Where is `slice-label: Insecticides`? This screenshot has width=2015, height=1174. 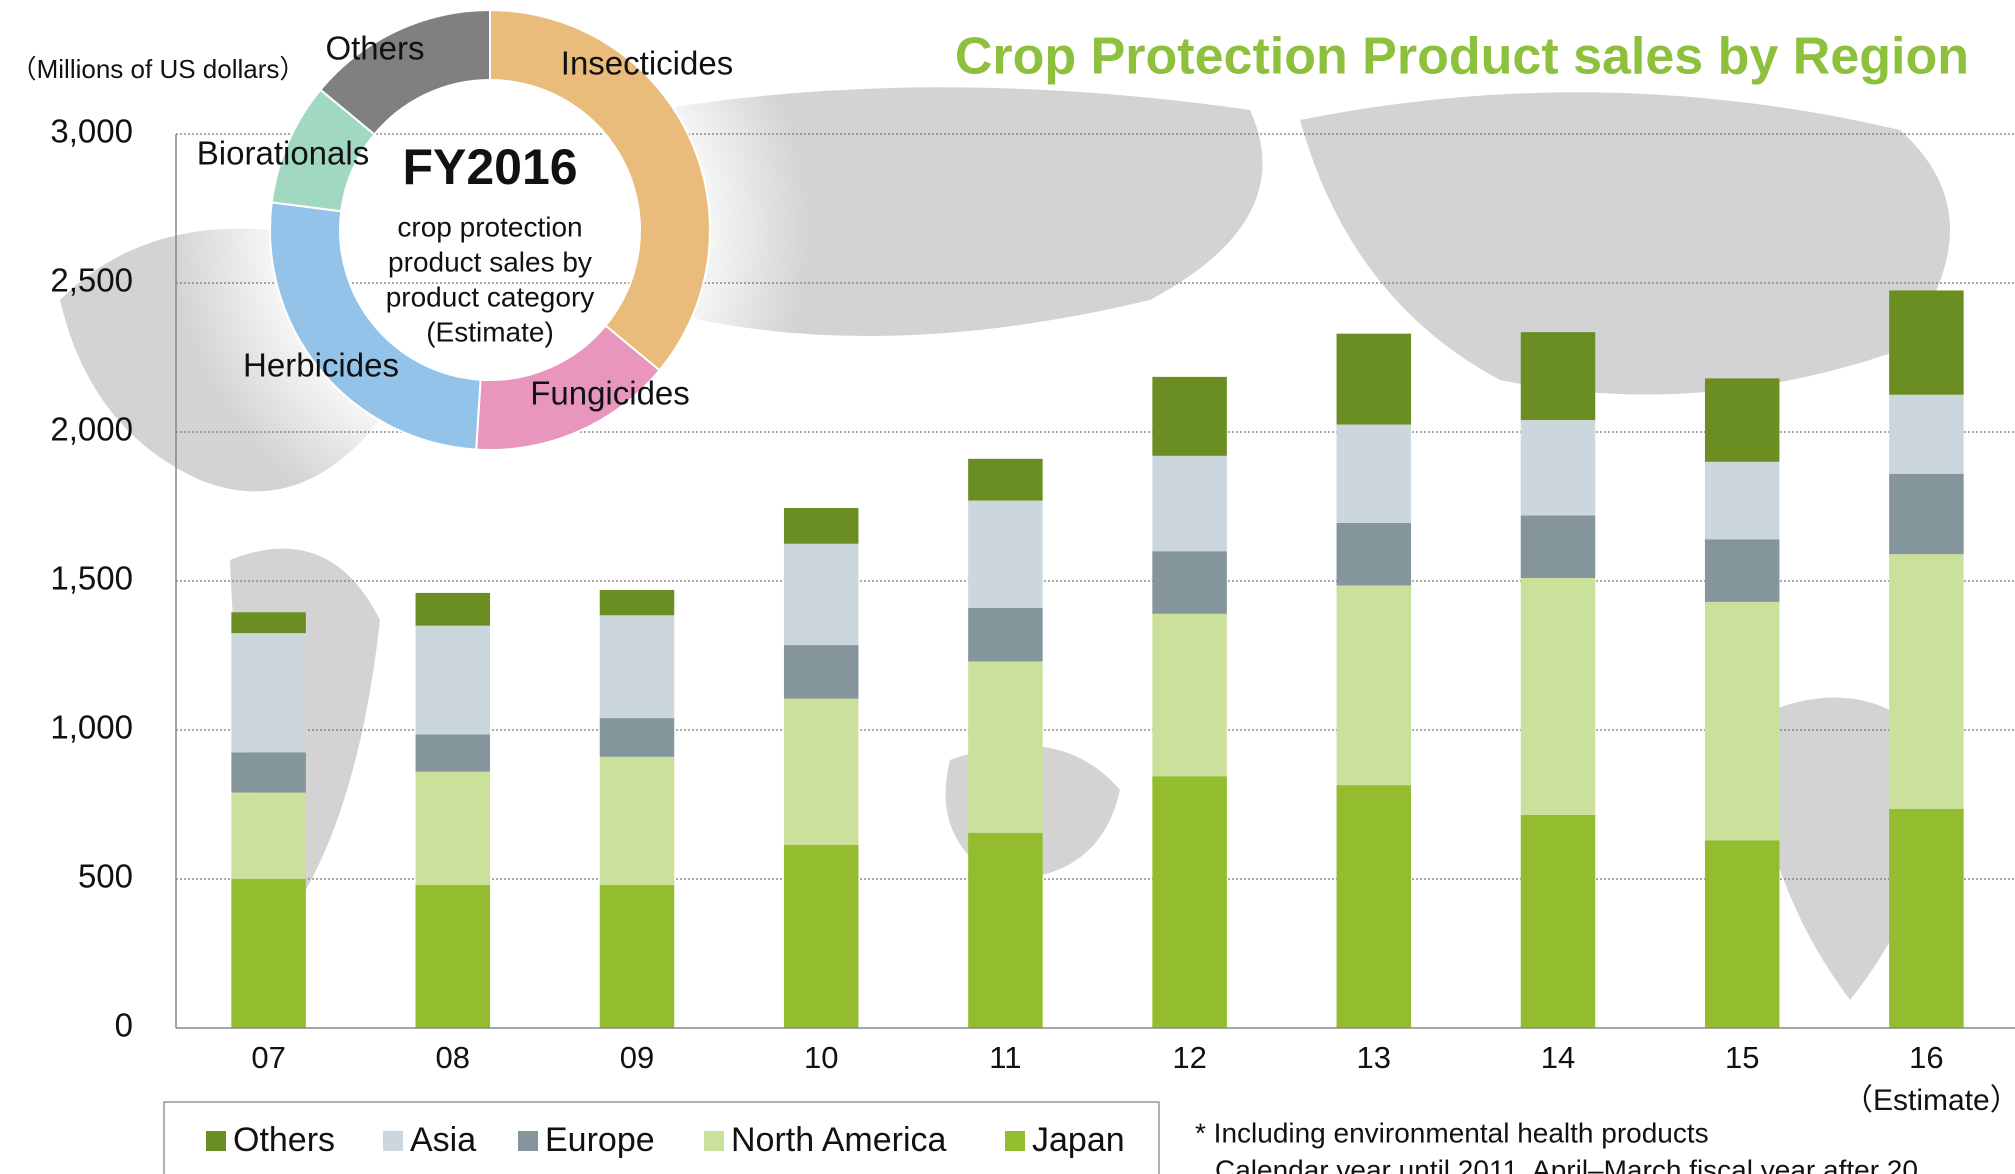 slice-label: Insecticides is located at coordinates (647, 63).